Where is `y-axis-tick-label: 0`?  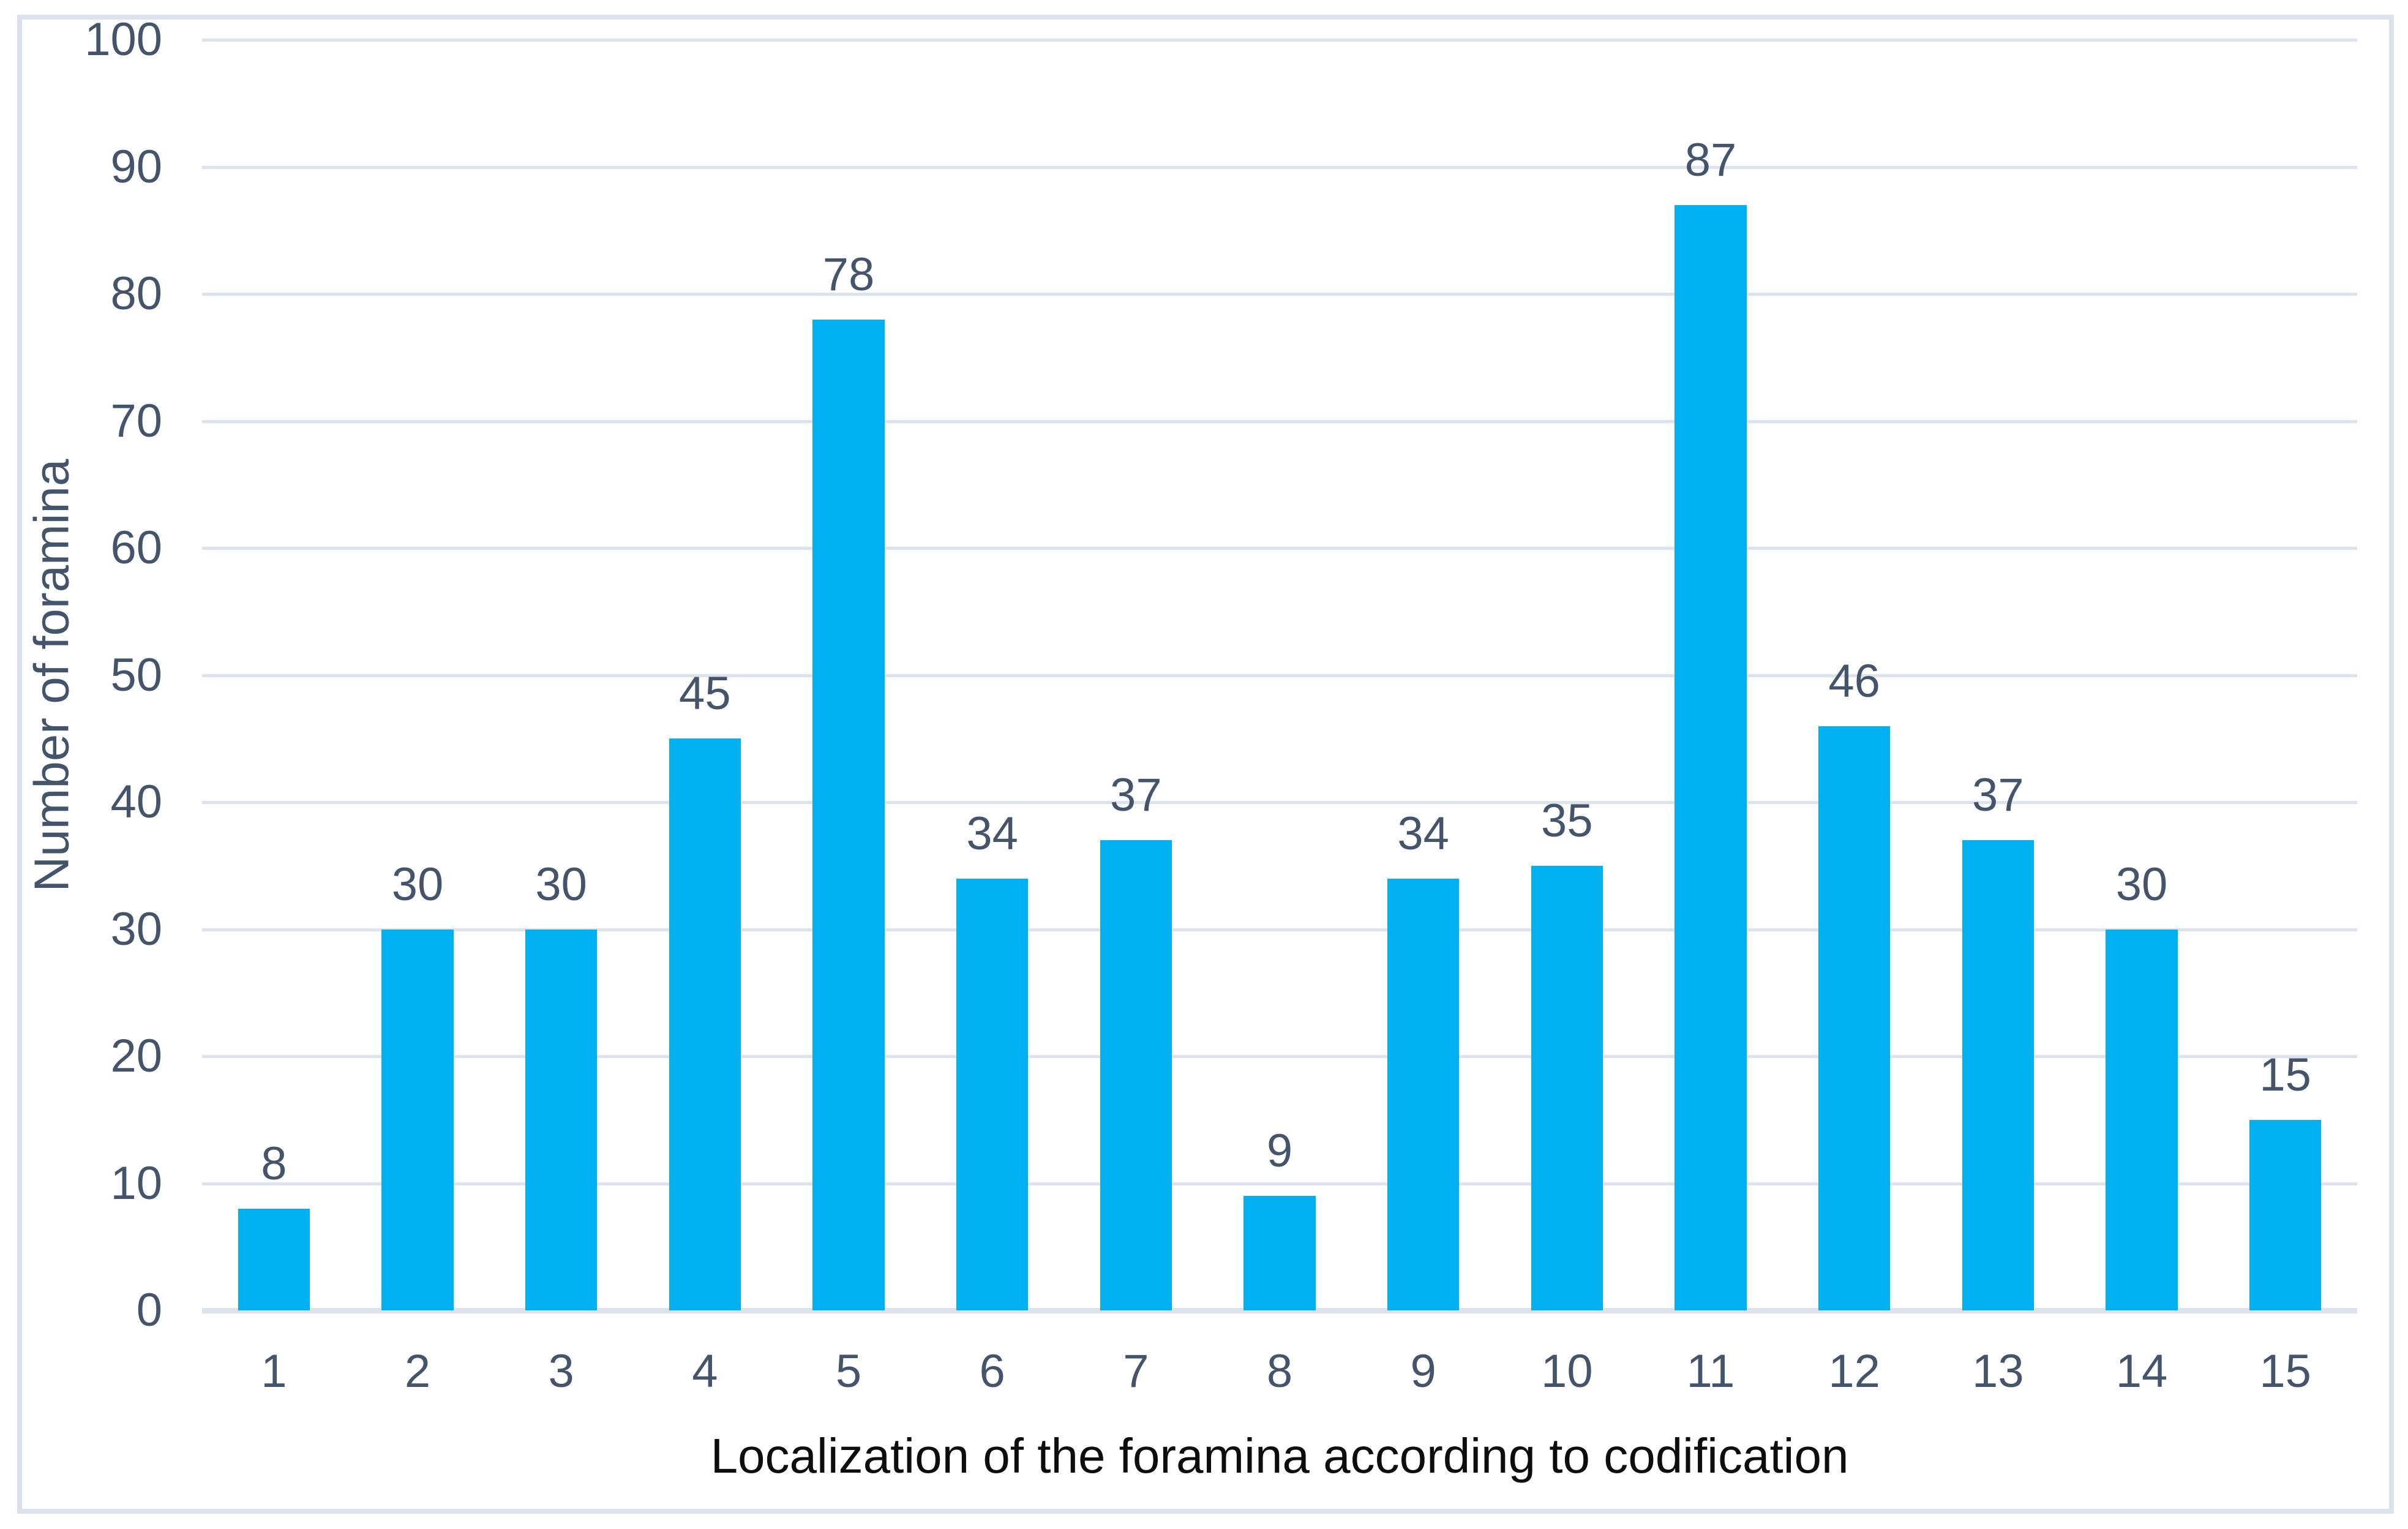 y-axis-tick-label: 0 is located at coordinates (149, 1310).